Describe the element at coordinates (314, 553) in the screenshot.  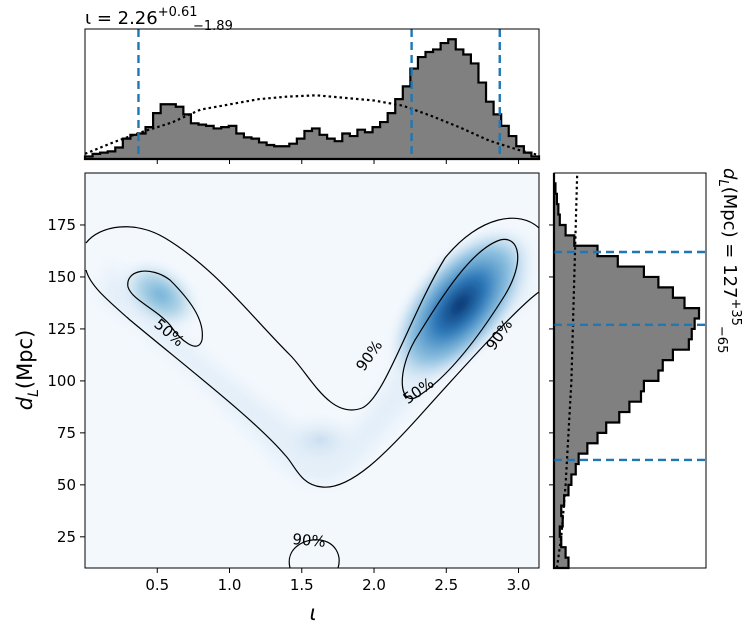
I see `contour-90-bottom` at that location.